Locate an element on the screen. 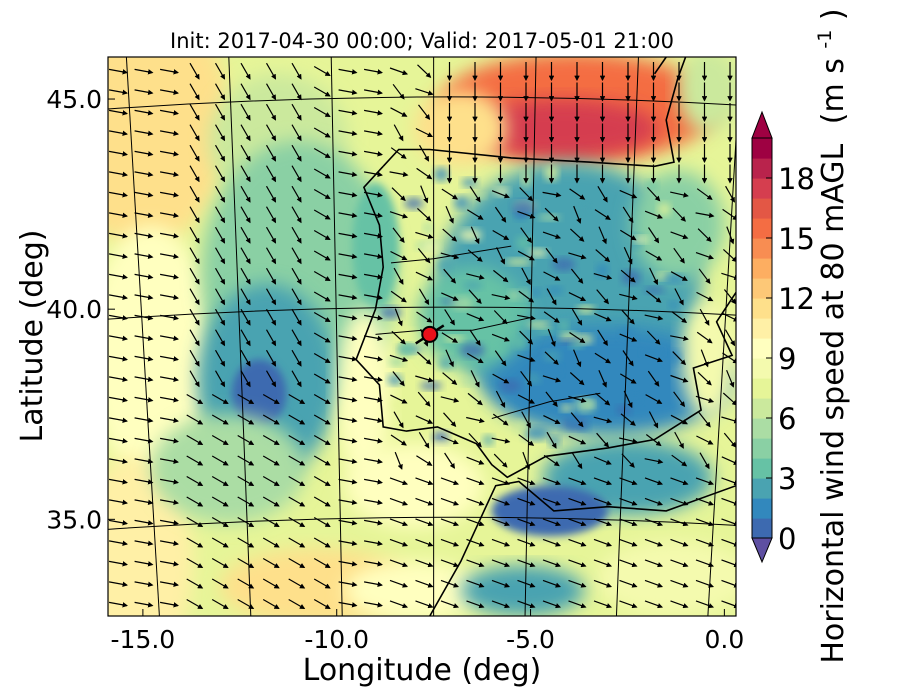 This screenshot has width=900, height=700. y-axis-ticks: 35.0 40.0 45.0 is located at coordinates (80, 309).